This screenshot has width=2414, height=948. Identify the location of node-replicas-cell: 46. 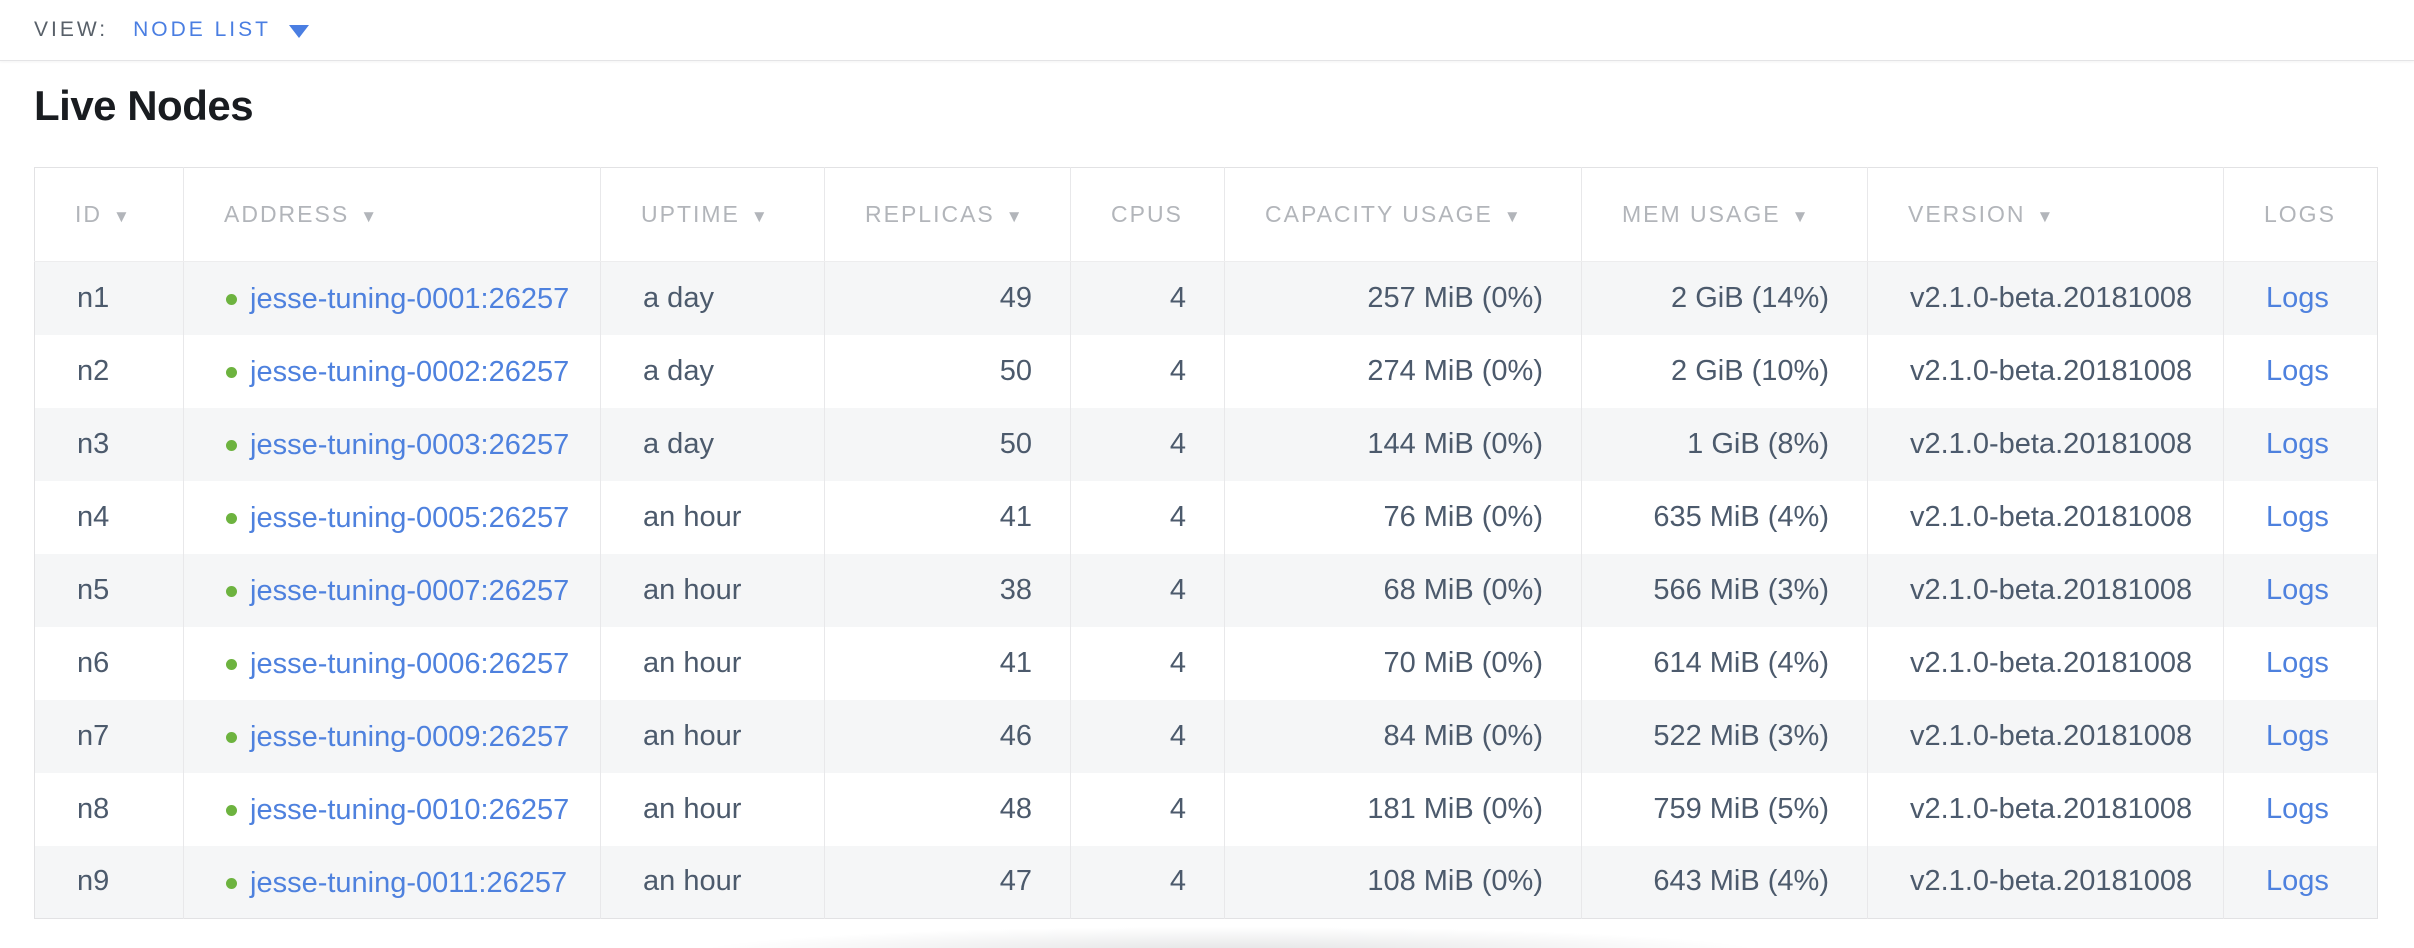
(947, 736).